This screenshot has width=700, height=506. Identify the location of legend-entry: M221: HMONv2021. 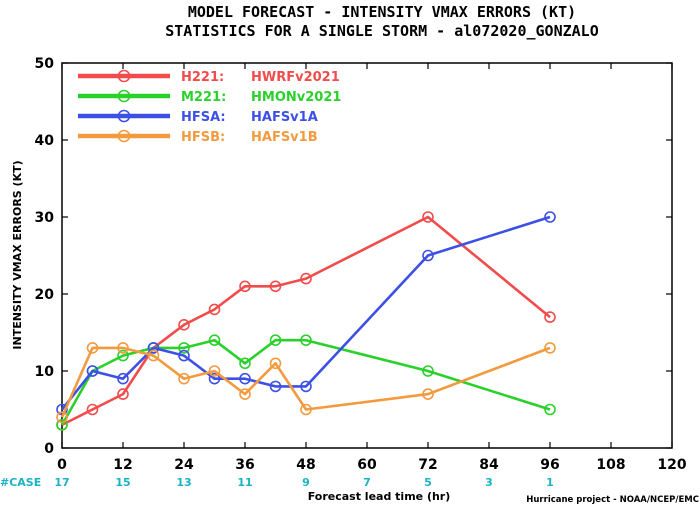
(209, 97).